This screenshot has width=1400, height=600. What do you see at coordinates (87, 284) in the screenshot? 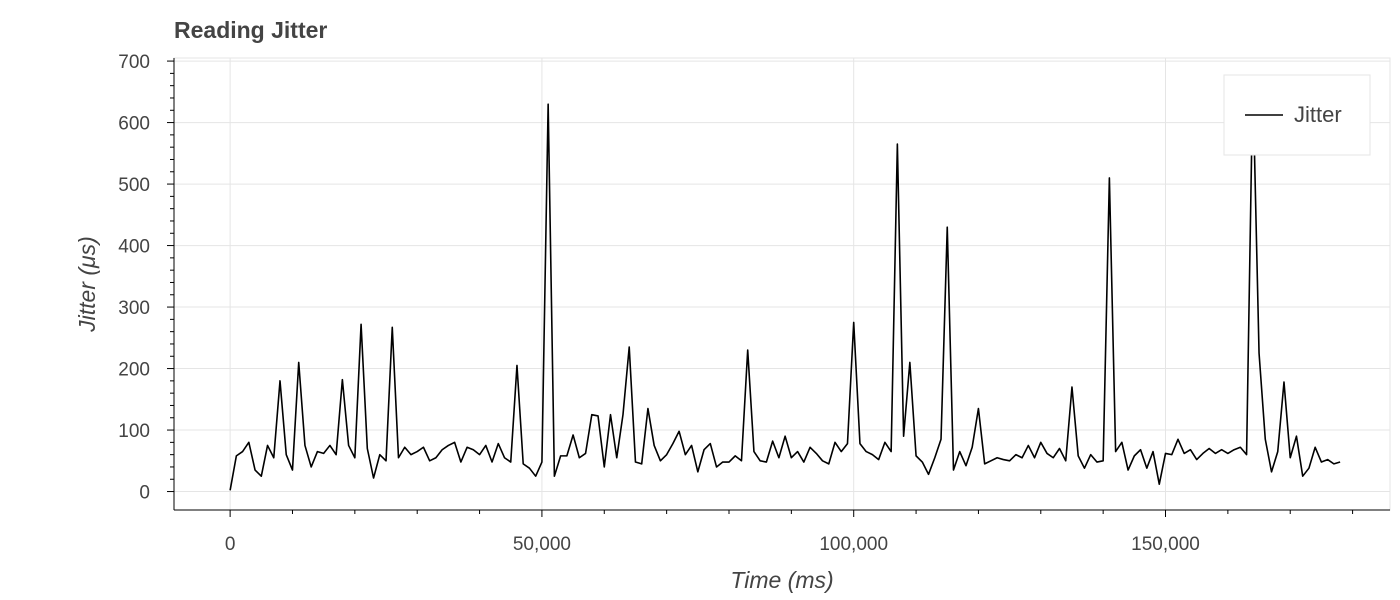
I see `y-axis-label: Jitter (μs)` at bounding box center [87, 284].